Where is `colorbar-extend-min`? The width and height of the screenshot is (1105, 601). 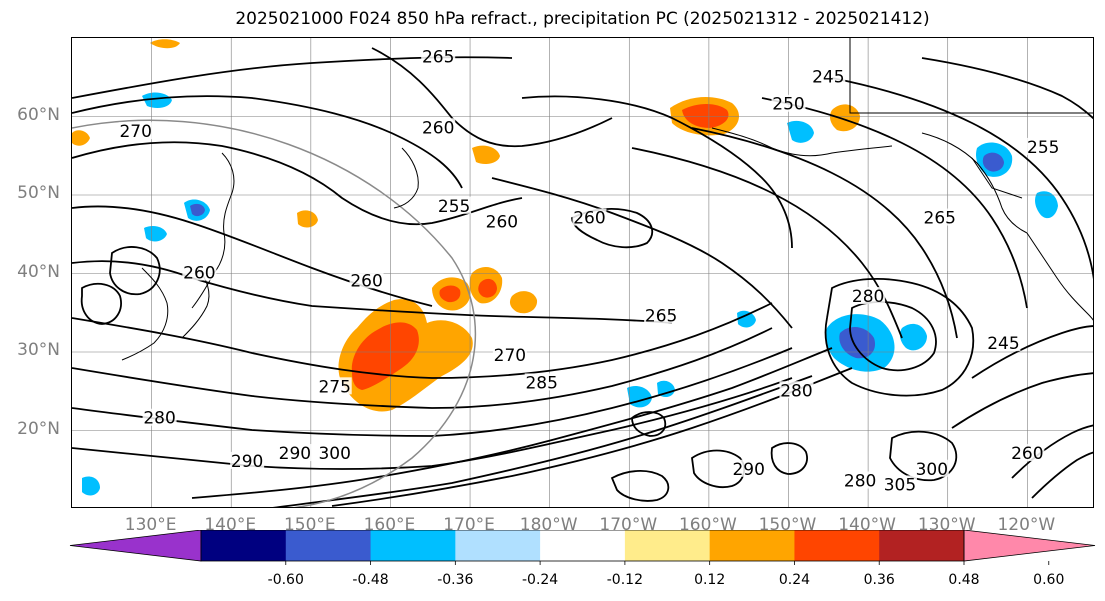 colorbar-extend-min is located at coordinates (135, 546).